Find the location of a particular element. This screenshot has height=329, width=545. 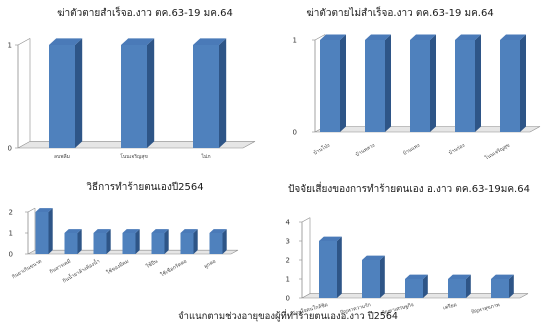

chart-2-ytick: 1 is located at coordinates (295, 41).